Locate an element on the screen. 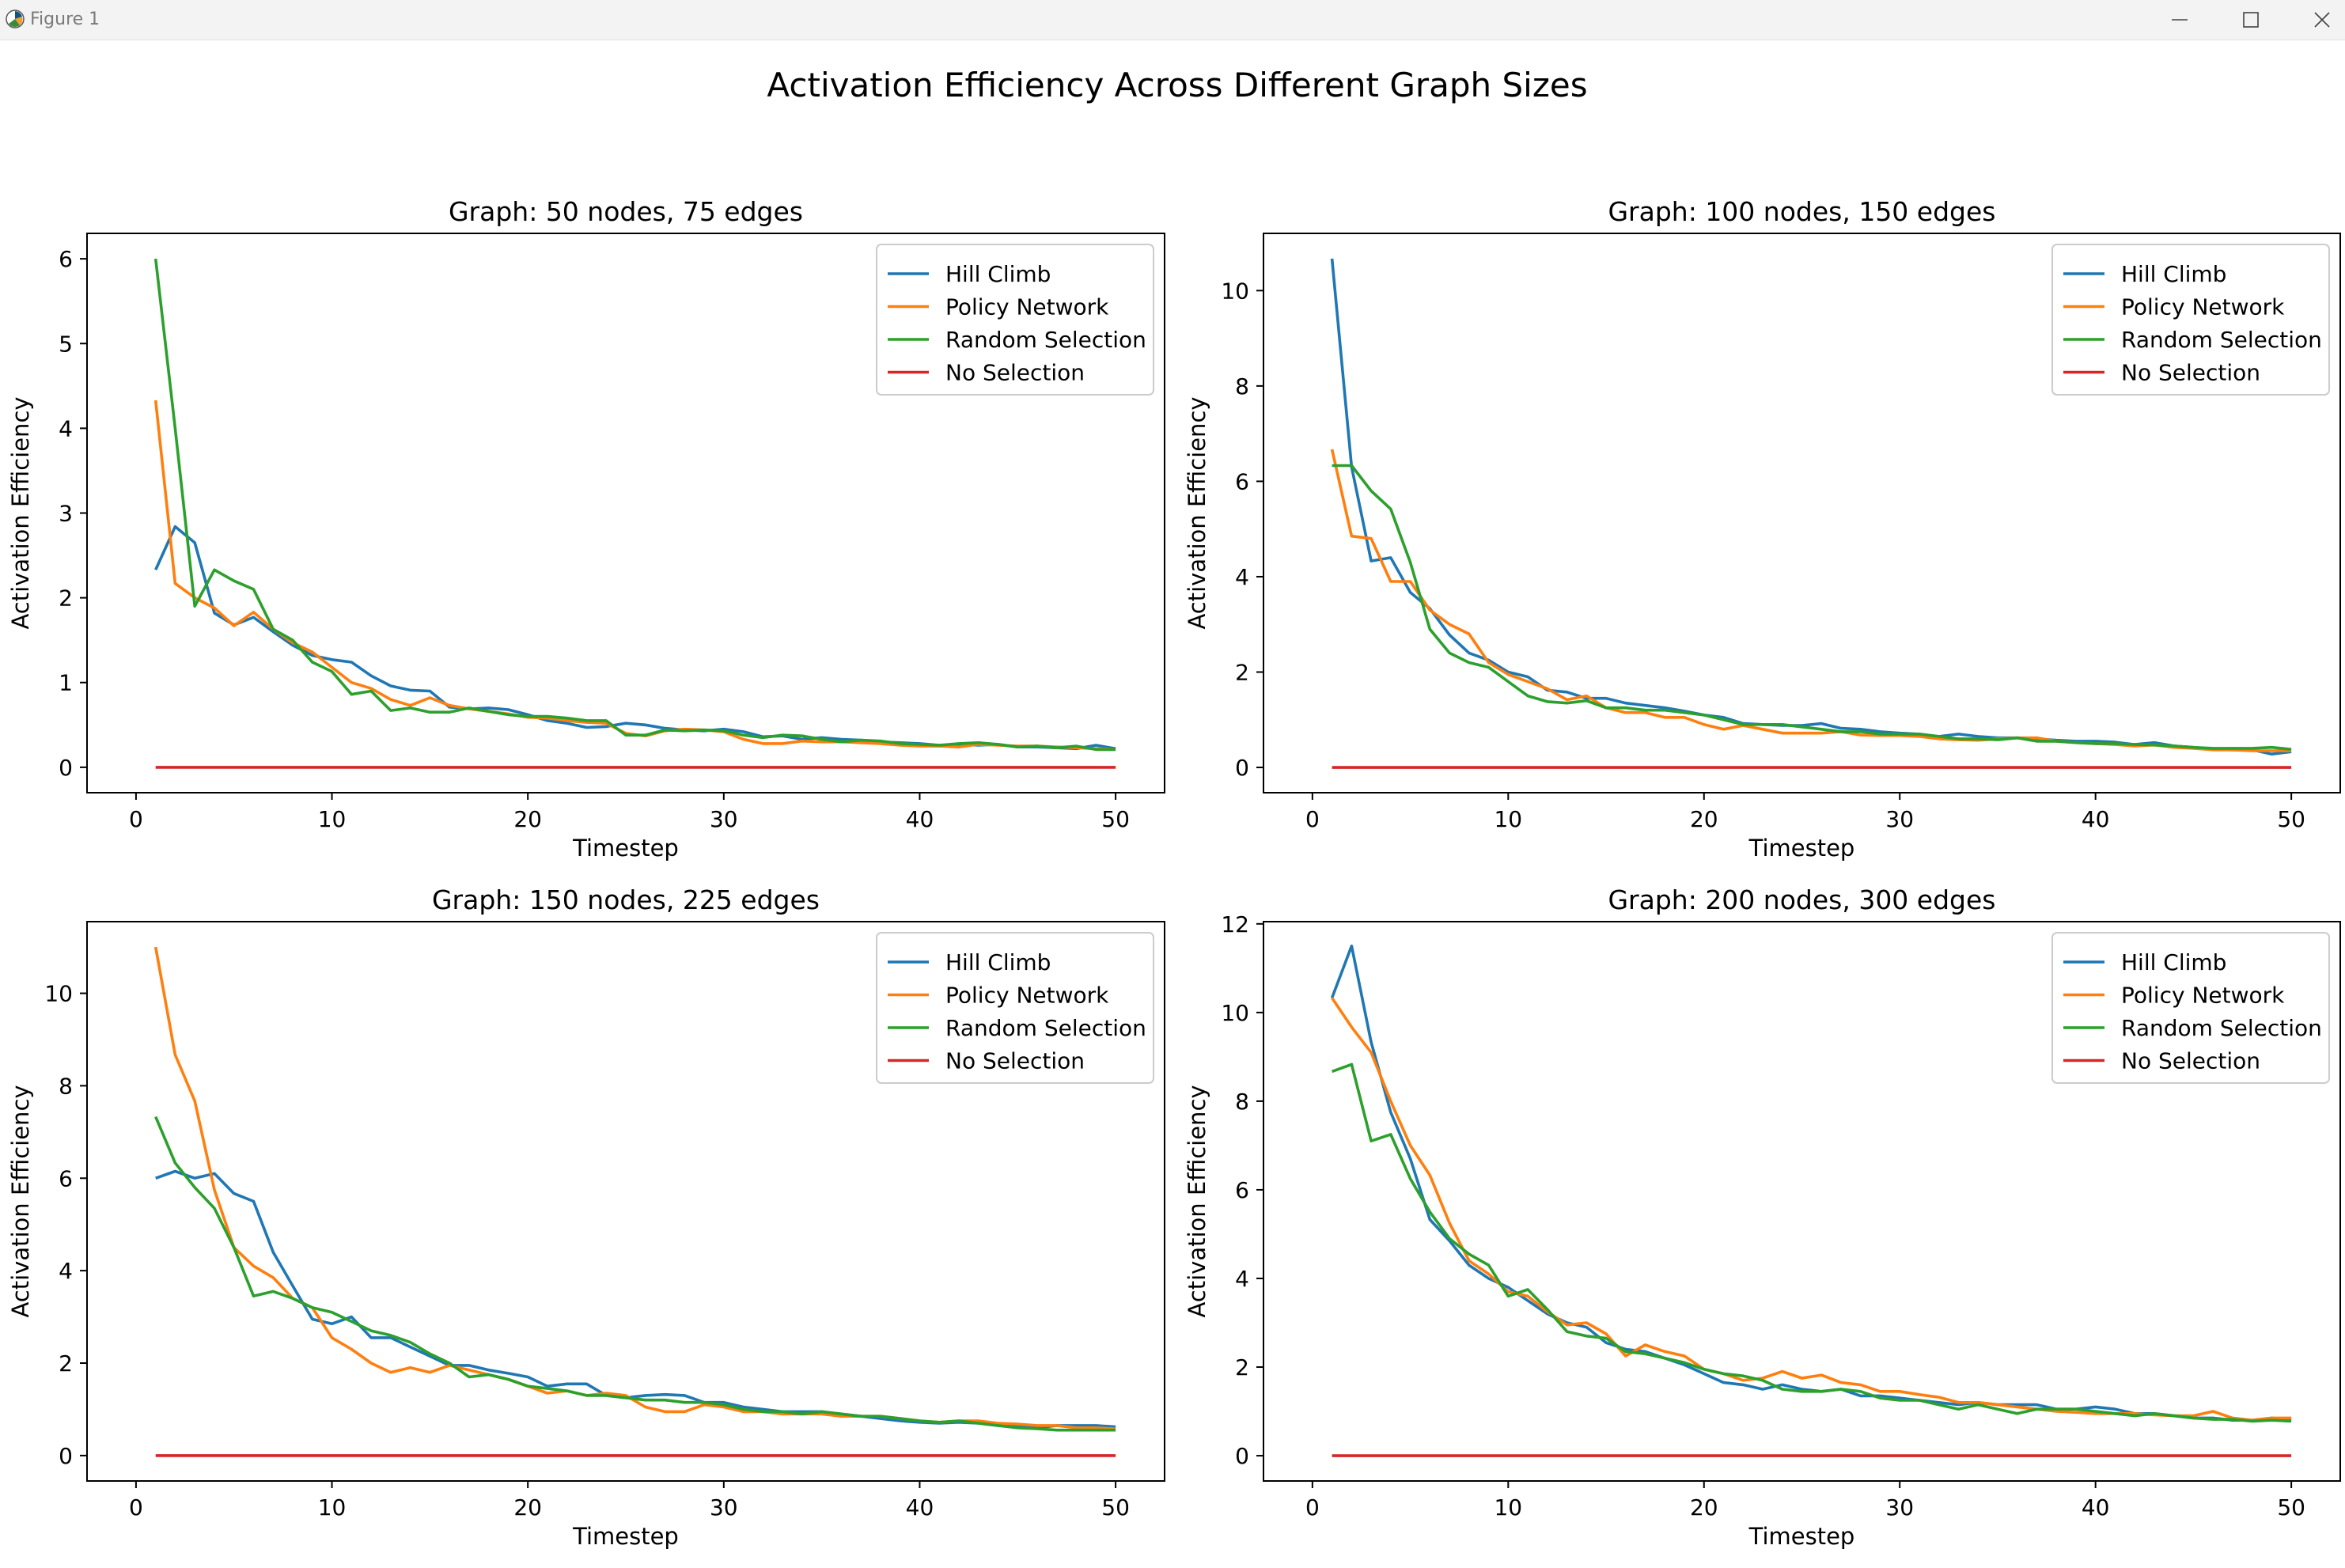  maximize-button is located at coordinates (2250, 20).